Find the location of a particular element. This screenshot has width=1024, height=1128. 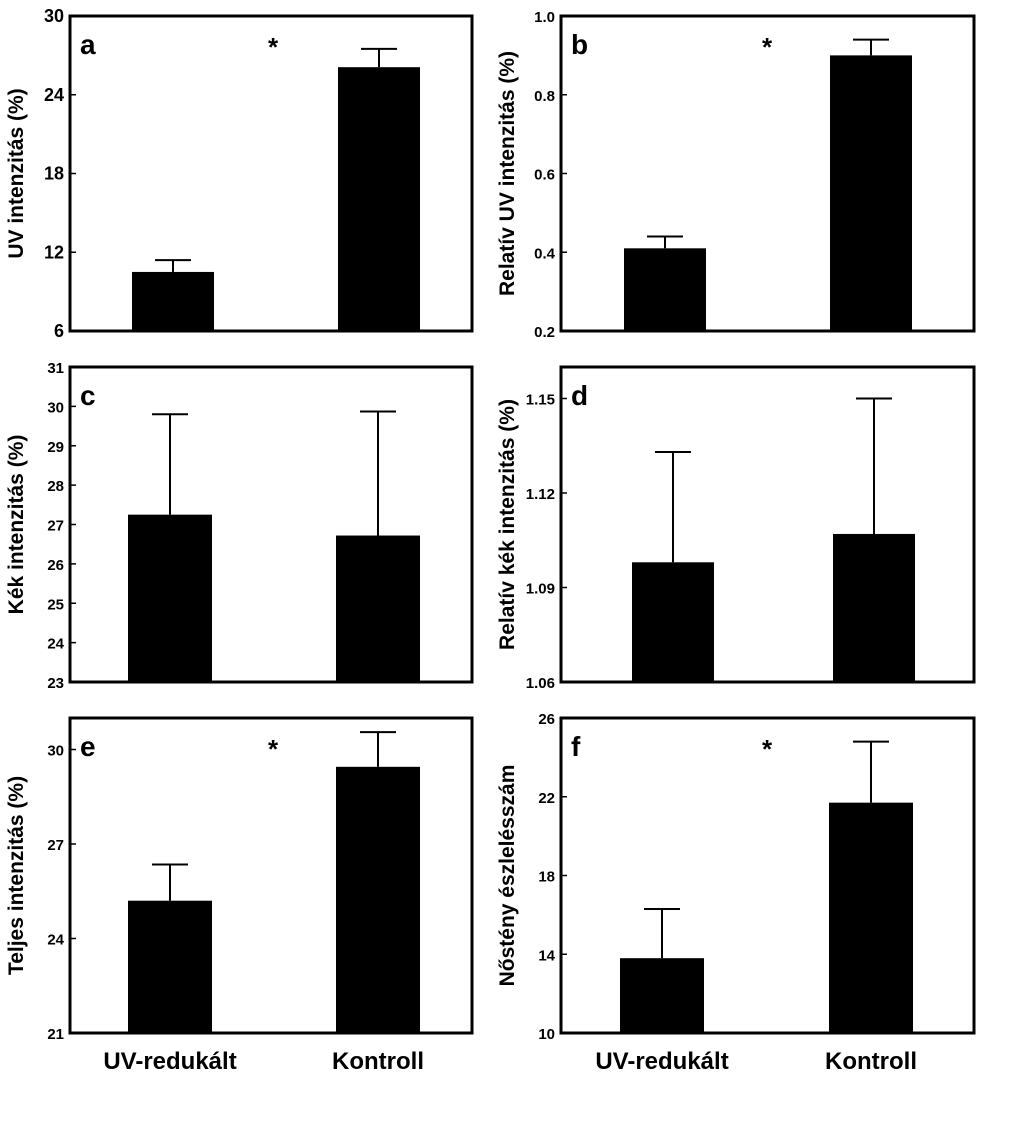

y-tick-label-b-3: 0.8 is located at coordinates (544, 96).